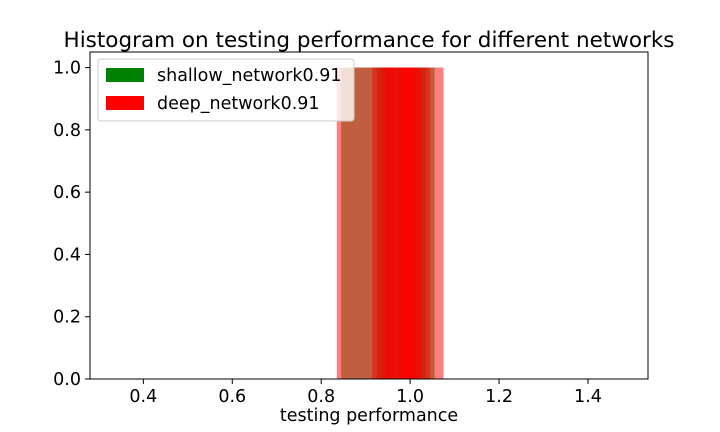 The image size is (720, 432). I want to click on legend-frame, so click(226, 90).